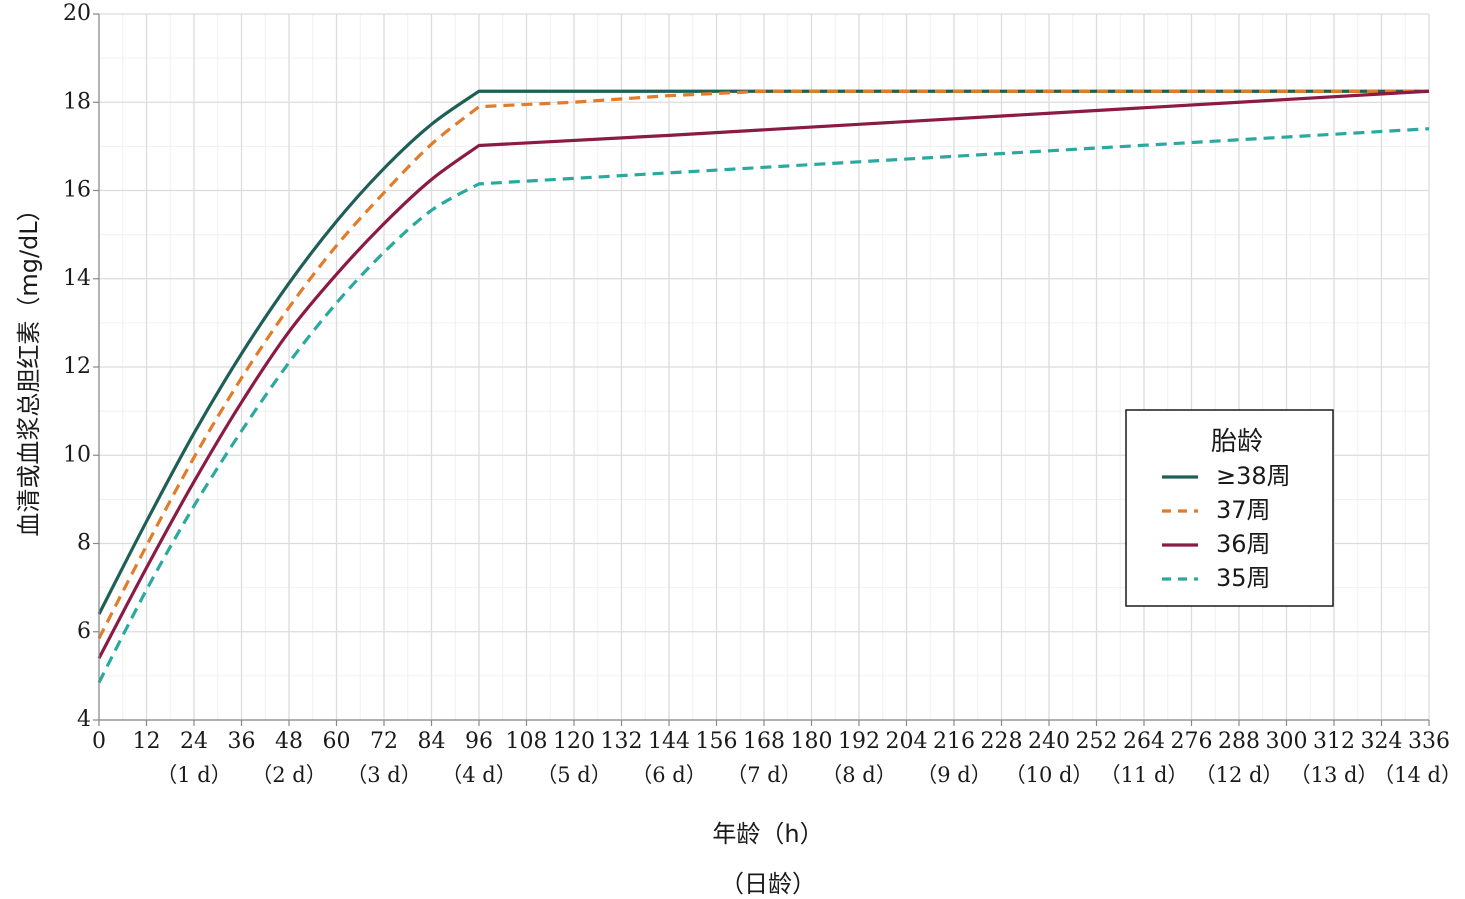 The height and width of the screenshot is (899, 1465). What do you see at coordinates (1243, 544) in the screenshot?
I see `legend-label: 36周` at bounding box center [1243, 544].